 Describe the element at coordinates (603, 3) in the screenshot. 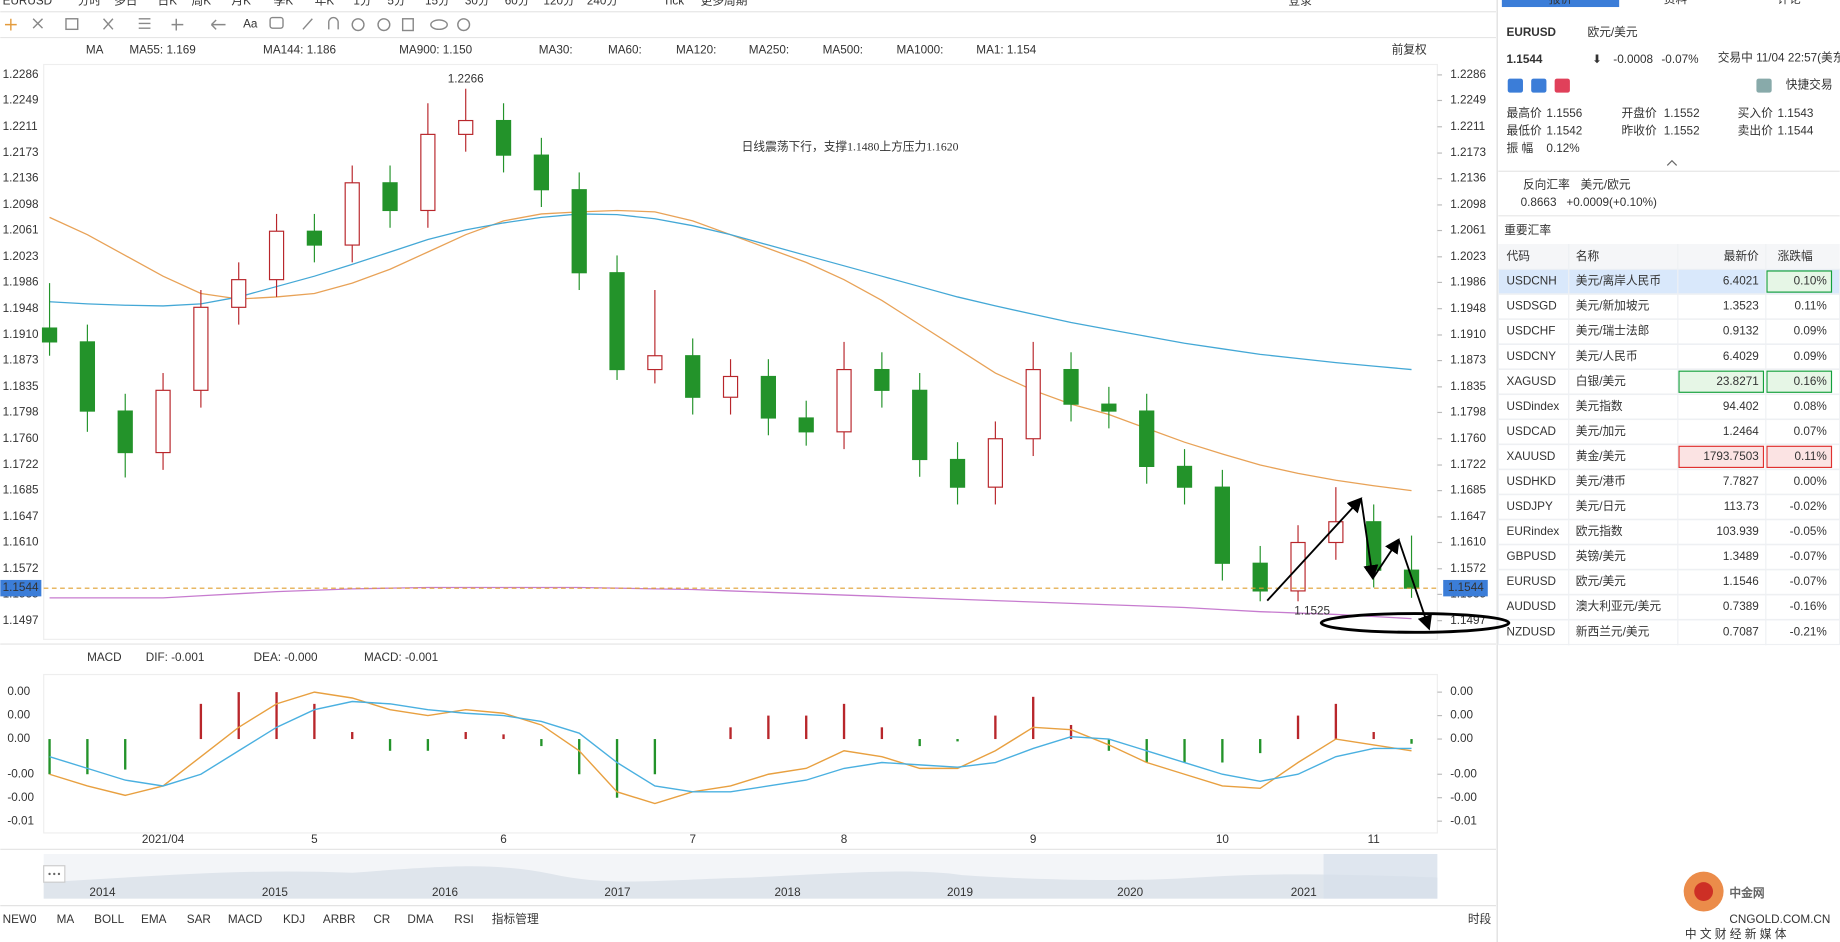

I see `period-tab: 240分` at that location.